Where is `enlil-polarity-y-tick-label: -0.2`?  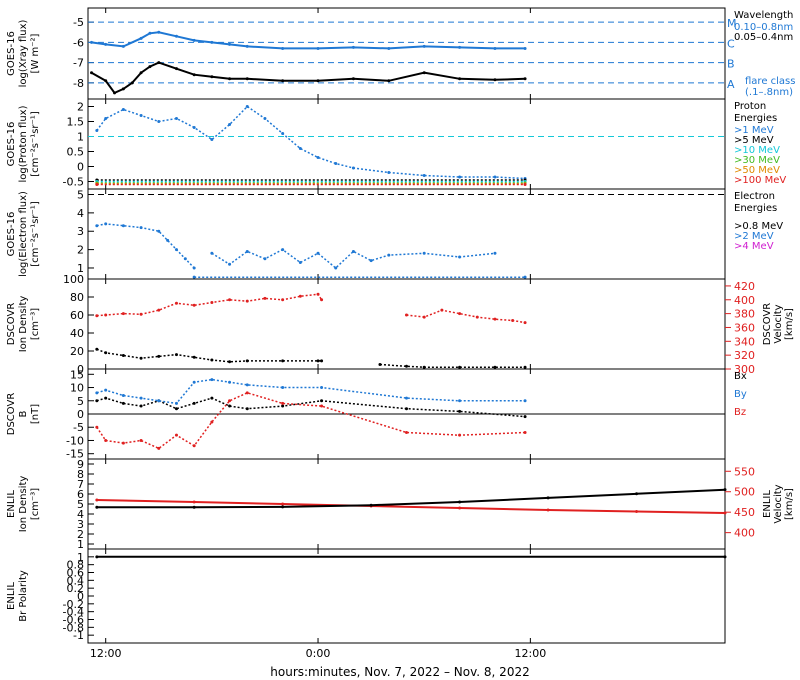
enlil-polarity-y-tick-label: -0.2 is located at coordinates (73, 604).